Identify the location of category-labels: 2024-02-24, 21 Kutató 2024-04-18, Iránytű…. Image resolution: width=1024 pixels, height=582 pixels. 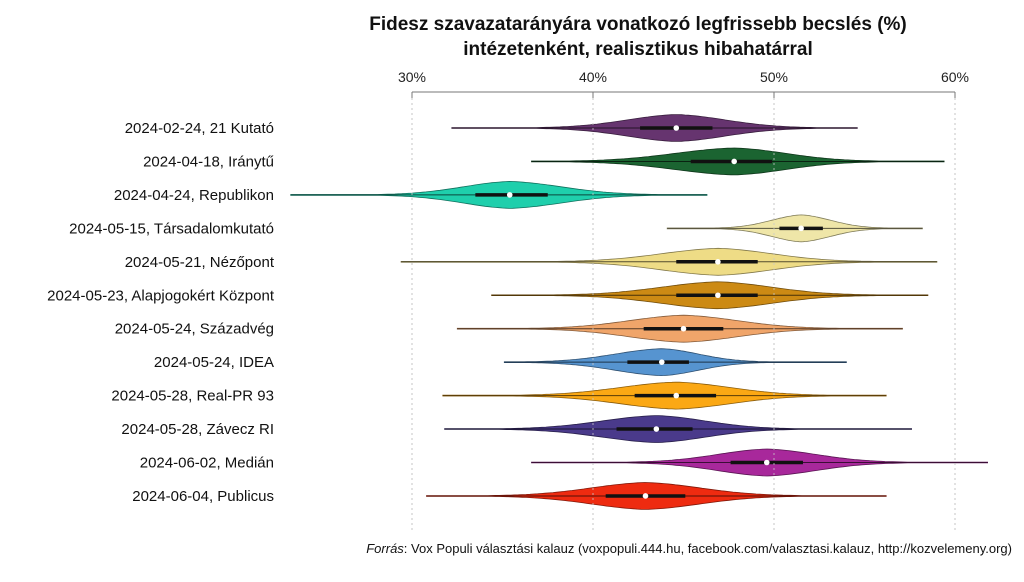
(161, 312).